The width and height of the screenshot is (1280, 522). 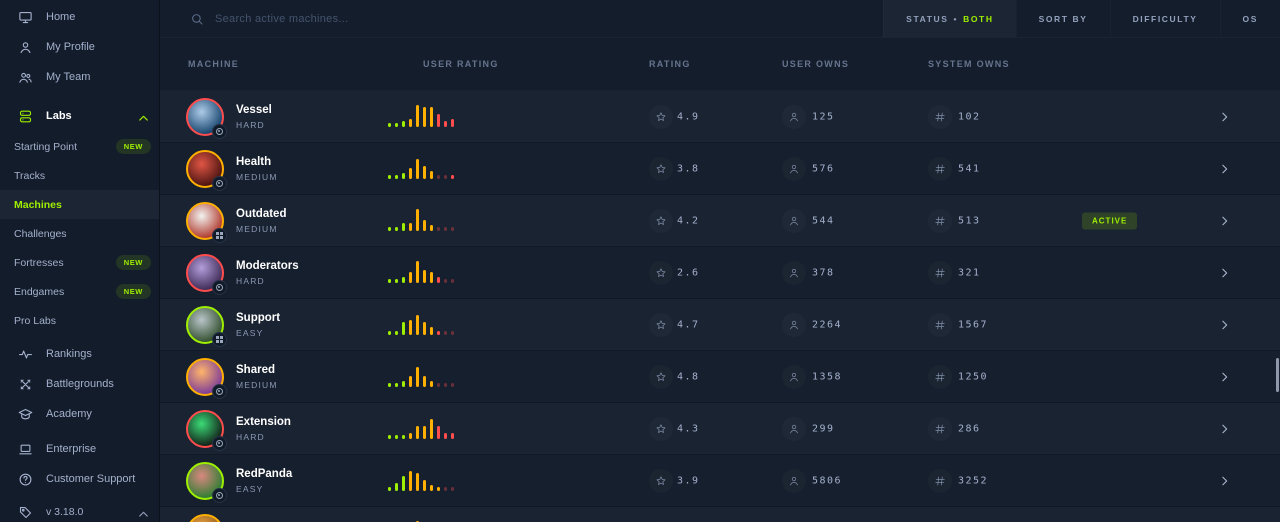 I want to click on machine-row-health: Health MEDIUM 3.8 576 541, so click(x=720, y=169).